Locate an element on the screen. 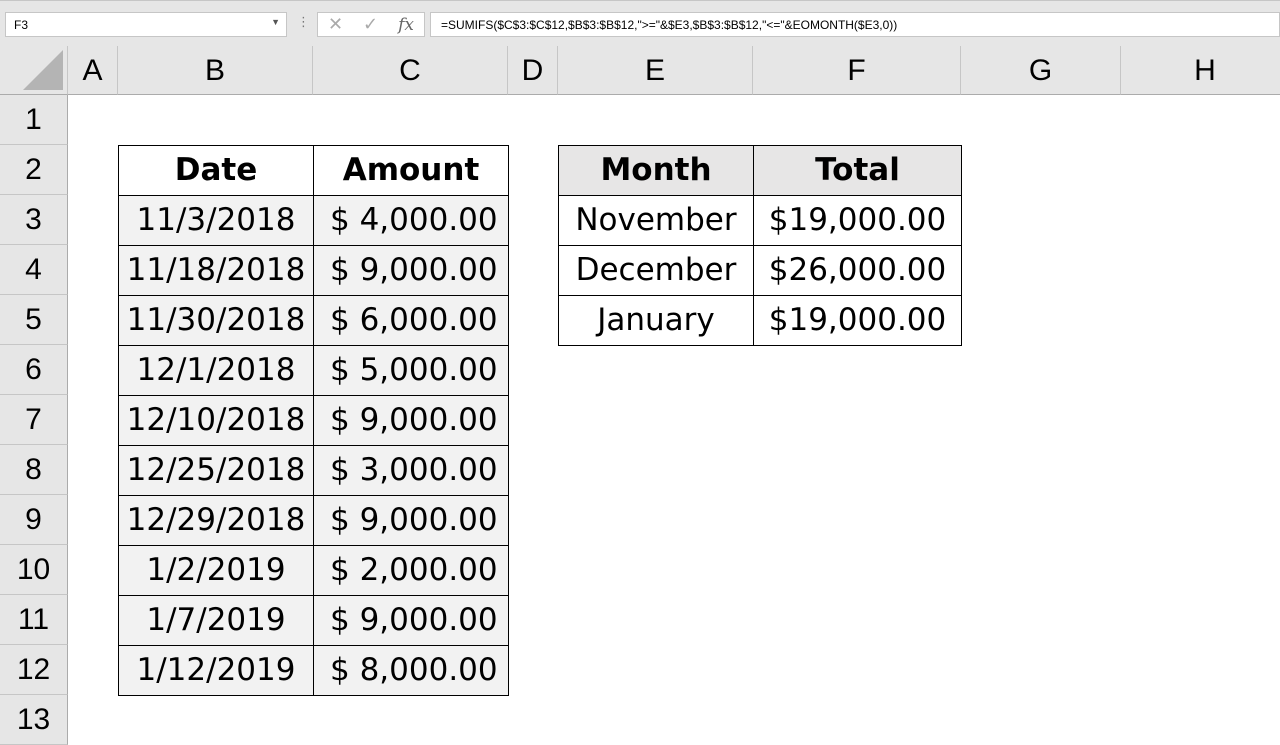 This screenshot has height=745, width=1280. table-header-amount: Amount is located at coordinates (411, 170).